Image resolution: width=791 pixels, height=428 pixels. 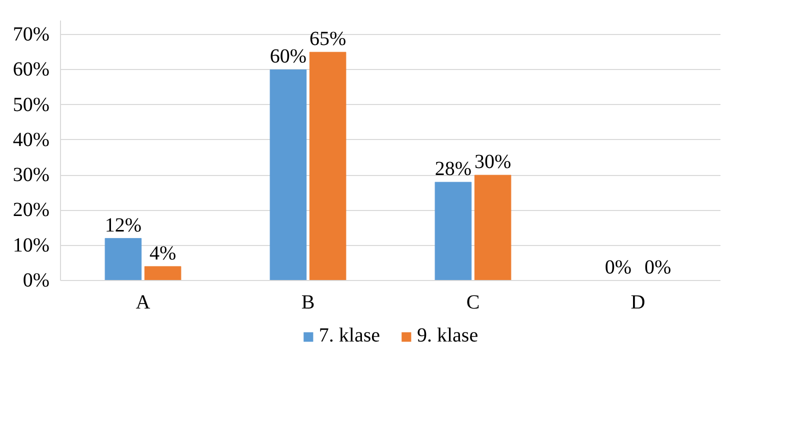 What do you see at coordinates (31, 69) in the screenshot?
I see `y-tick-label: 60%` at bounding box center [31, 69].